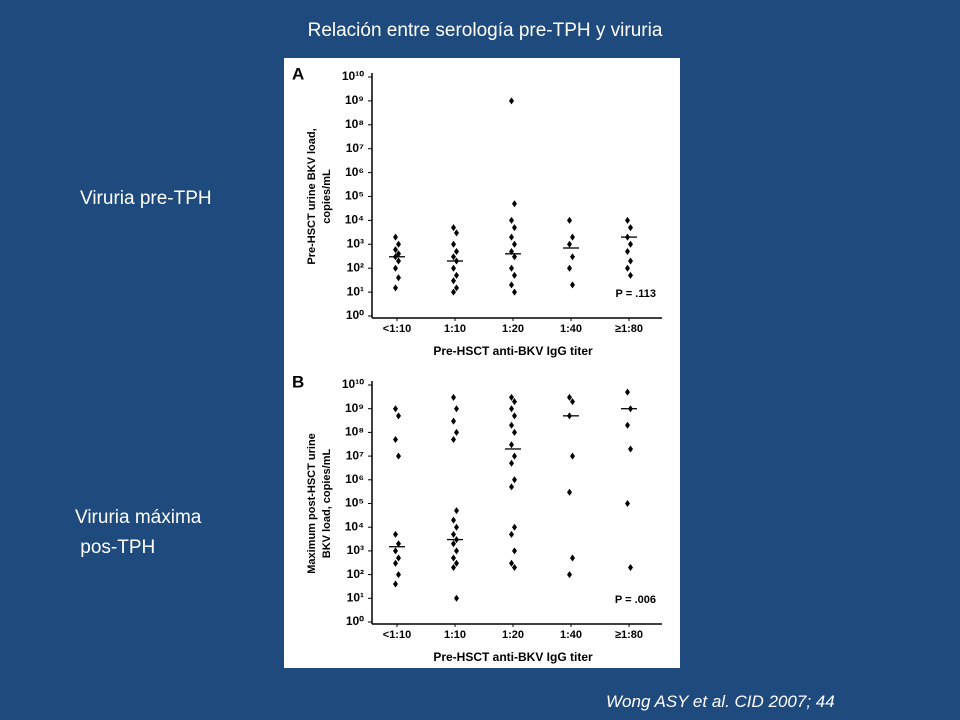 Image resolution: width=960 pixels, height=720 pixels. What do you see at coordinates (455, 329) in the screenshot?
I see `x-tick-label: 1:10` at bounding box center [455, 329].